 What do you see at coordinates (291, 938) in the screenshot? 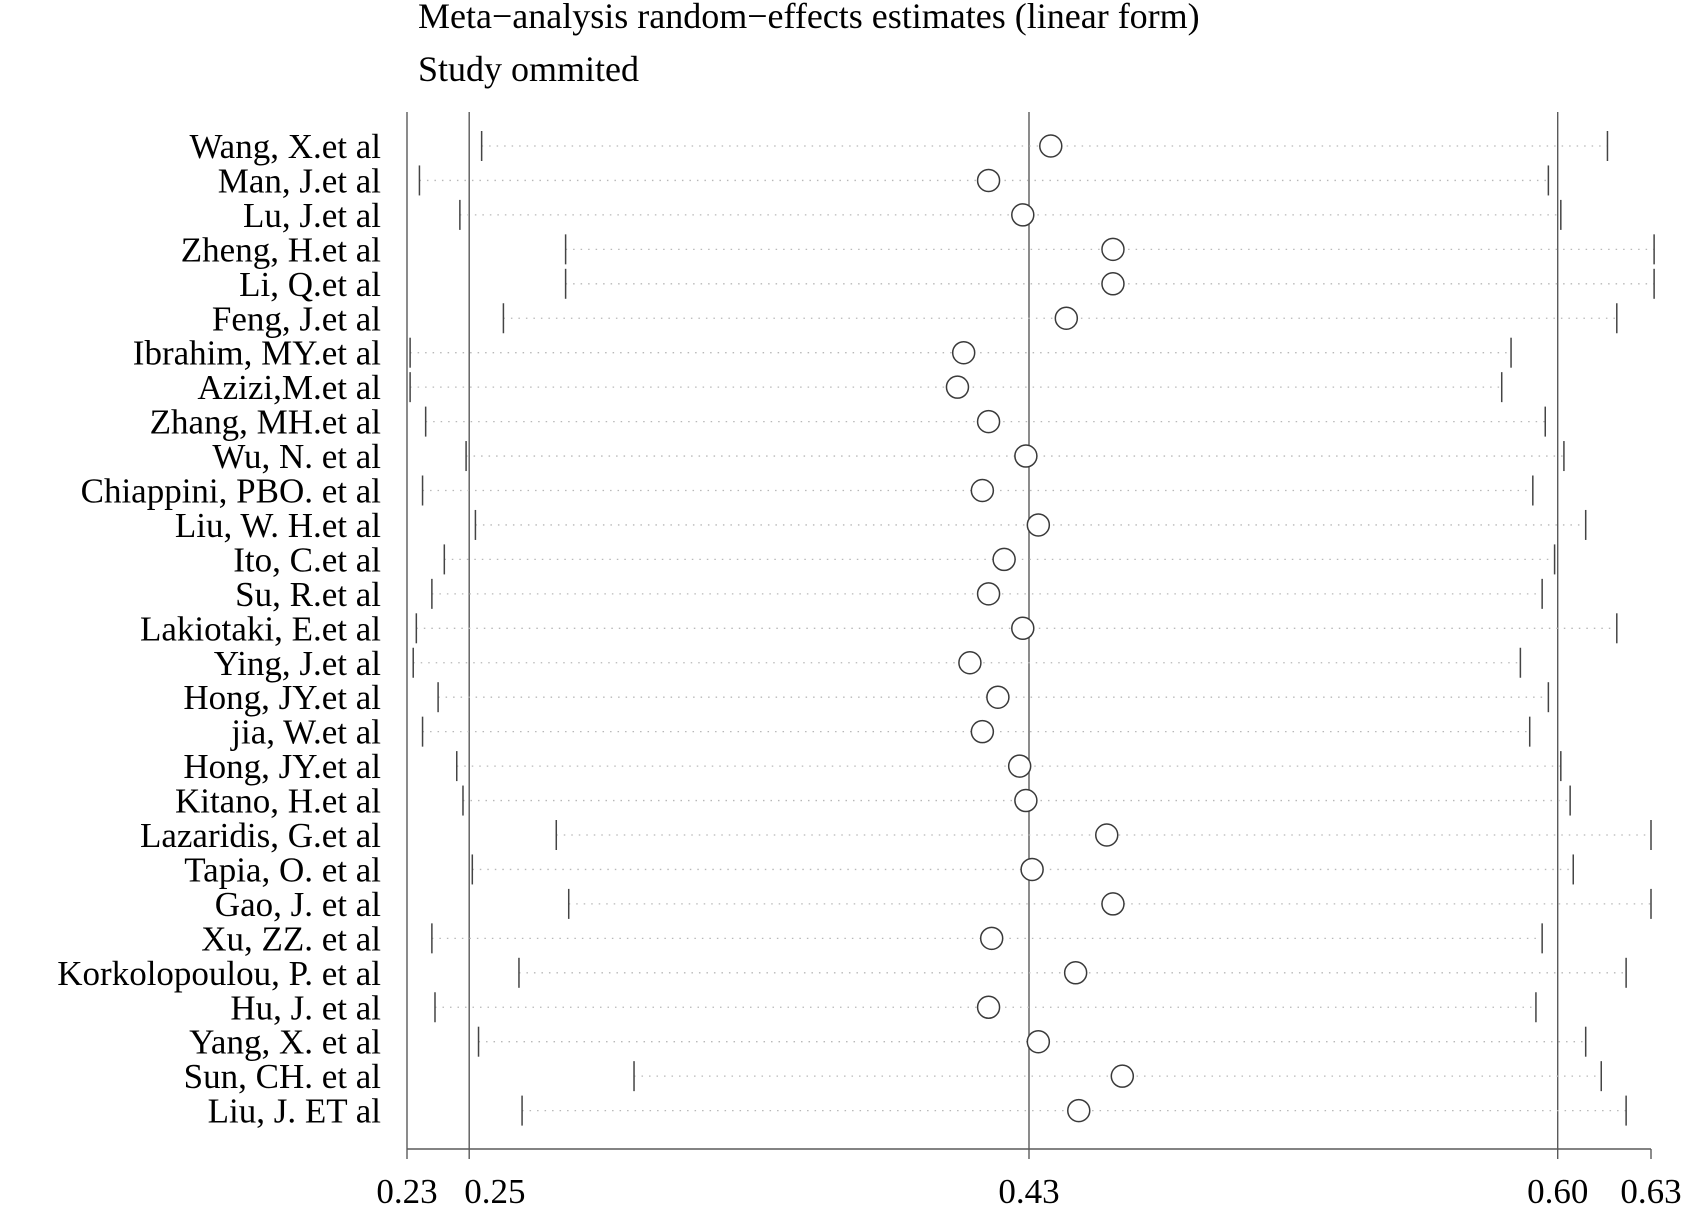
I see `study-label: Xu, ZZ. et al` at bounding box center [291, 938].